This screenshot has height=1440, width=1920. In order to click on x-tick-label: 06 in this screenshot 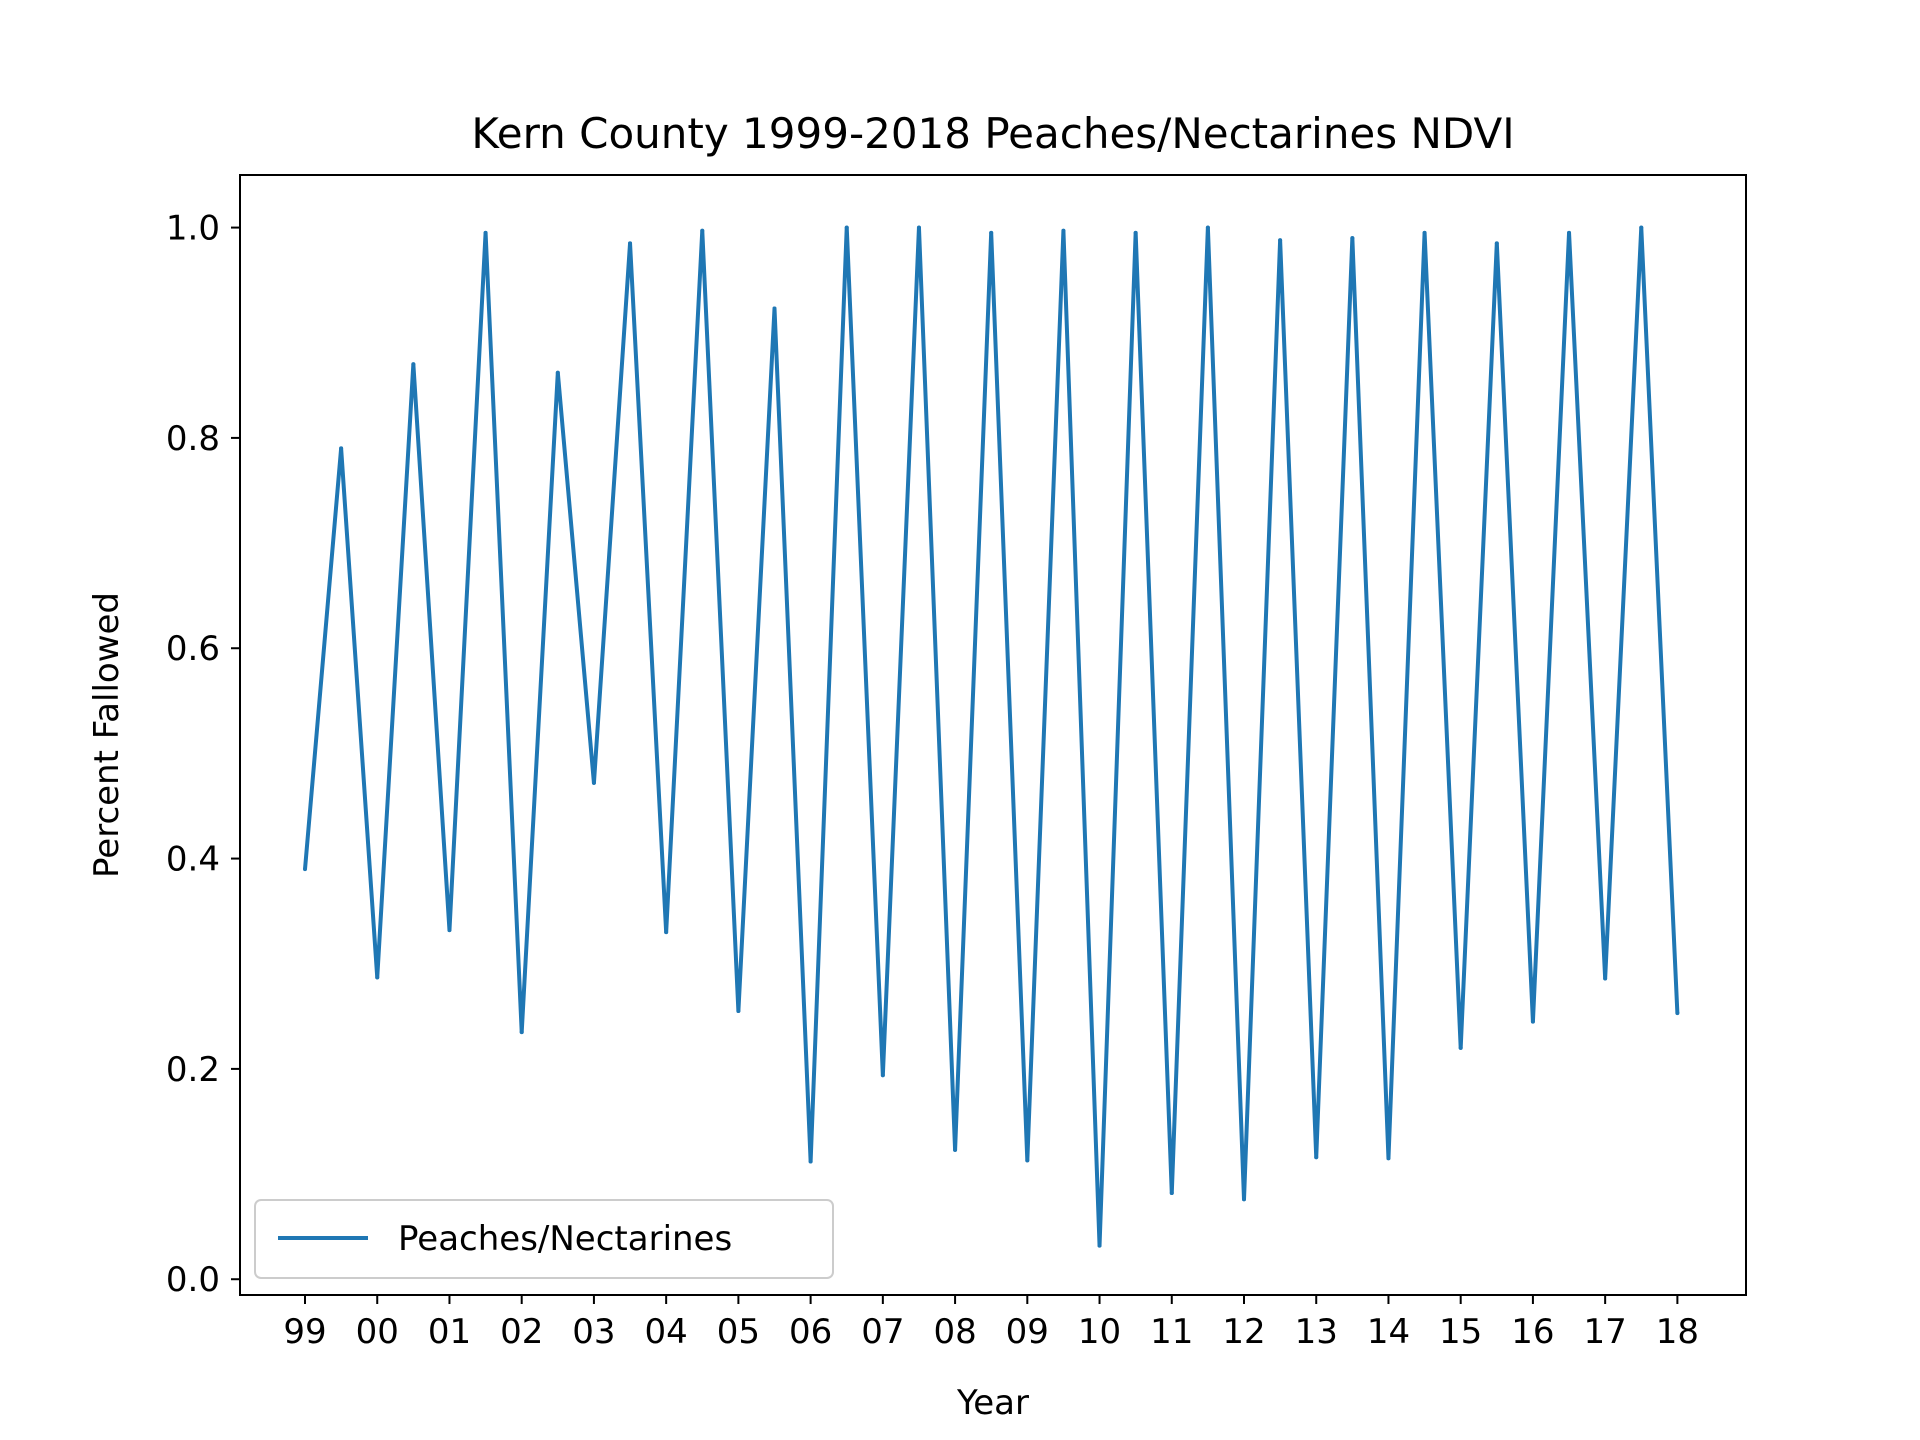, I will do `click(810, 1332)`.